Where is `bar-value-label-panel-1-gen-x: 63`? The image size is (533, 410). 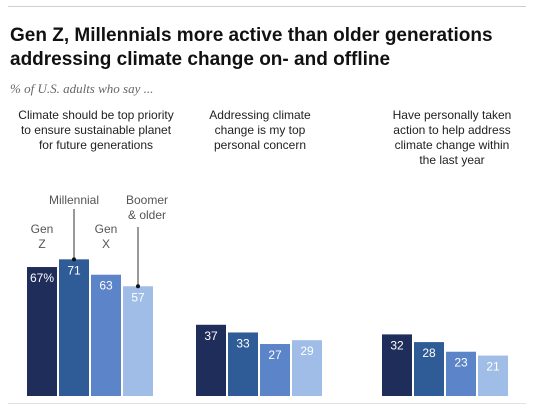 bar-value-label-panel-1-gen-x: 63 is located at coordinates (106, 286).